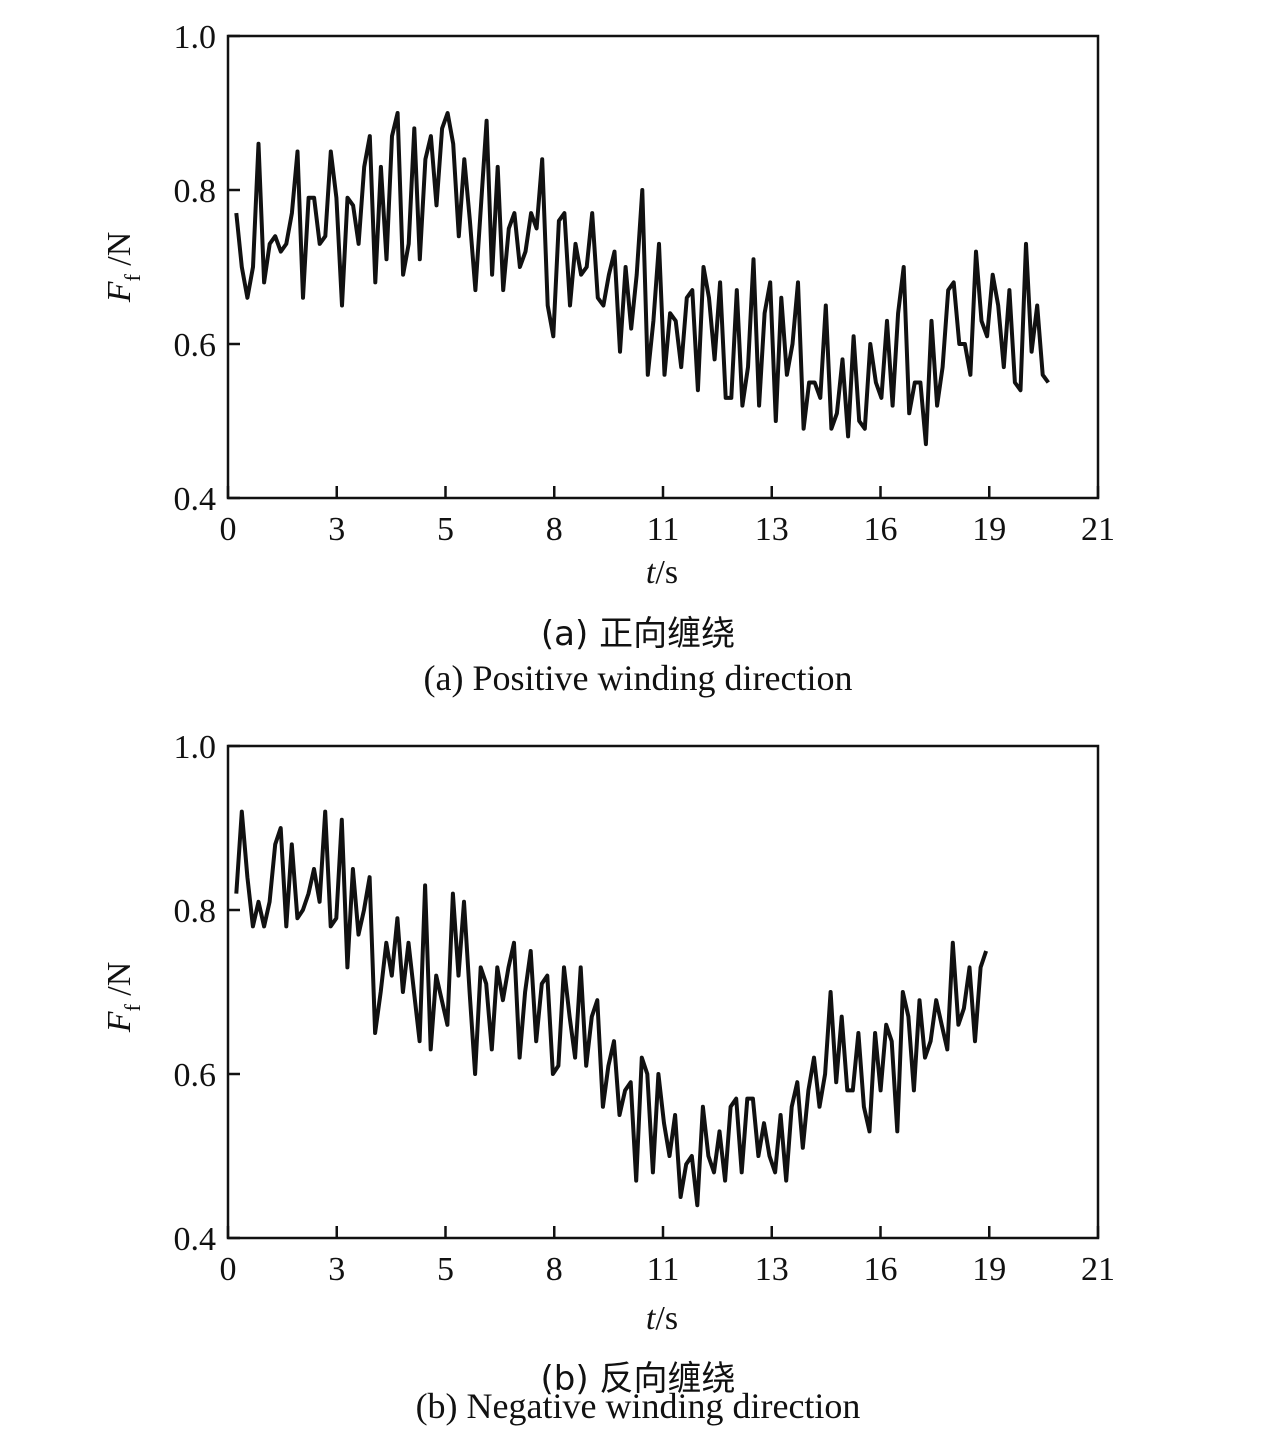 The height and width of the screenshot is (1447, 1276). What do you see at coordinates (638, 1406) in the screenshot?
I see `caption-en-b: (b) Negative winding direction` at bounding box center [638, 1406].